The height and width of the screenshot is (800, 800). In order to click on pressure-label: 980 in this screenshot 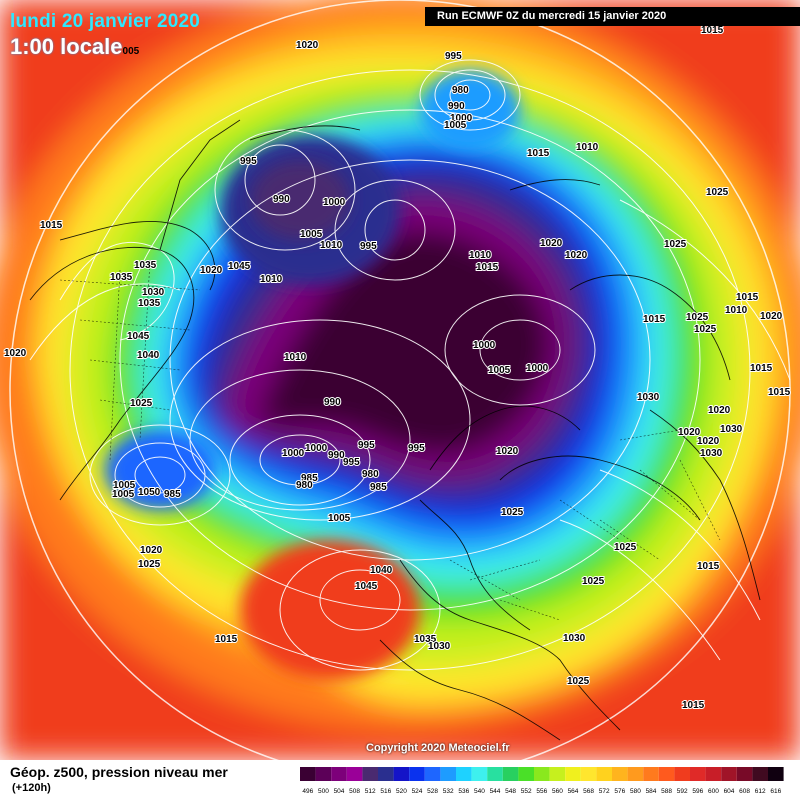, I will do `click(460, 90)`.